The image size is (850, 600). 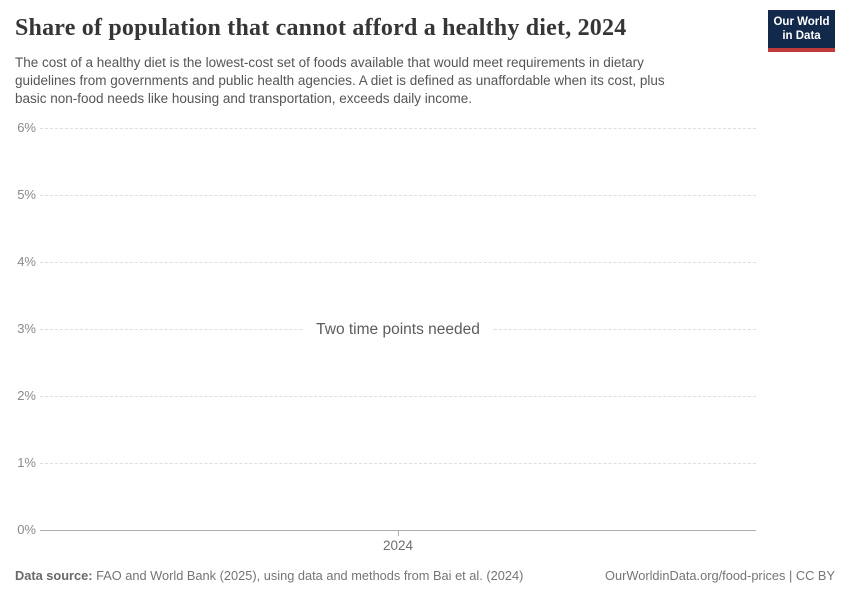 What do you see at coordinates (801, 22) in the screenshot?
I see `owid-logo-line1: Our World` at bounding box center [801, 22].